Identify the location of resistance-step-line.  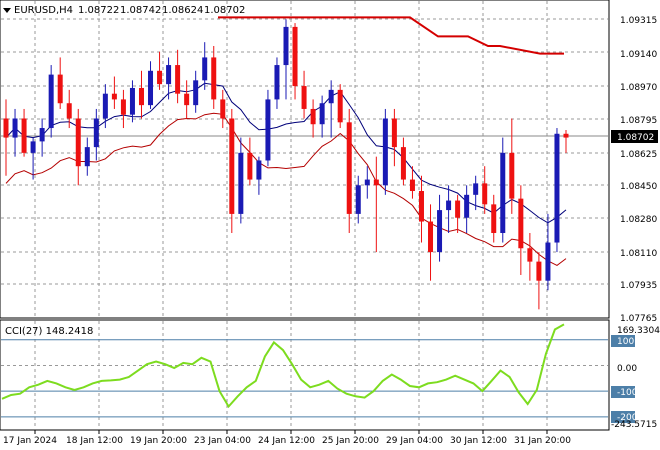
(391, 35).